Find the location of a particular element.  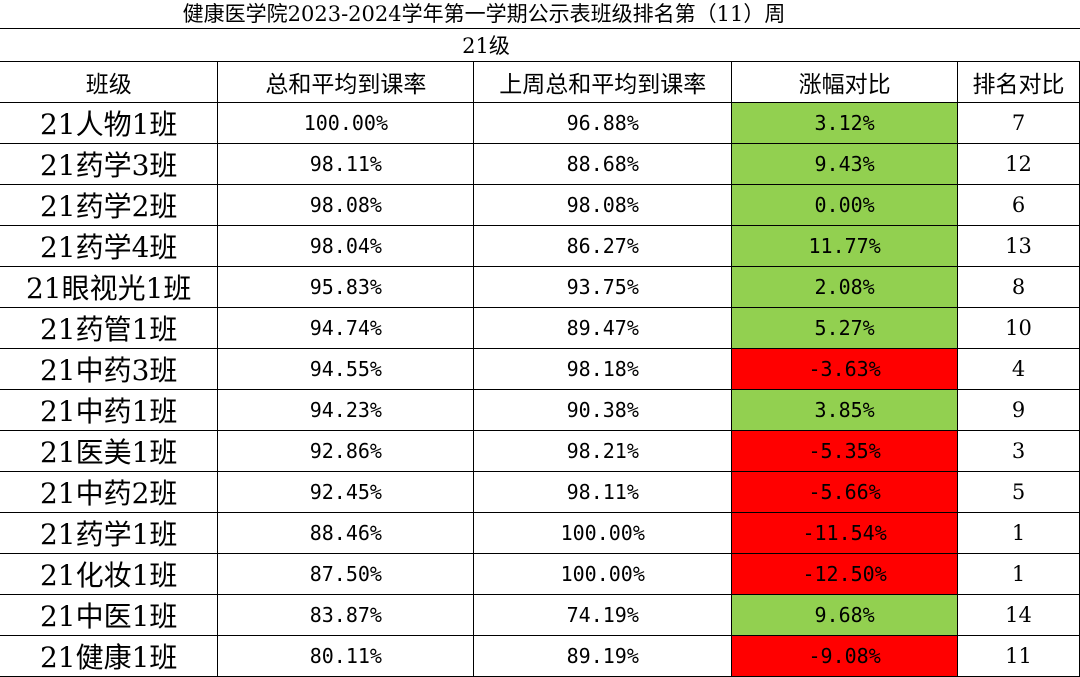

page-title: 健康医学院2023-2024学年第一学期公示表班级排名第（11）周 is located at coordinates (484, 14).